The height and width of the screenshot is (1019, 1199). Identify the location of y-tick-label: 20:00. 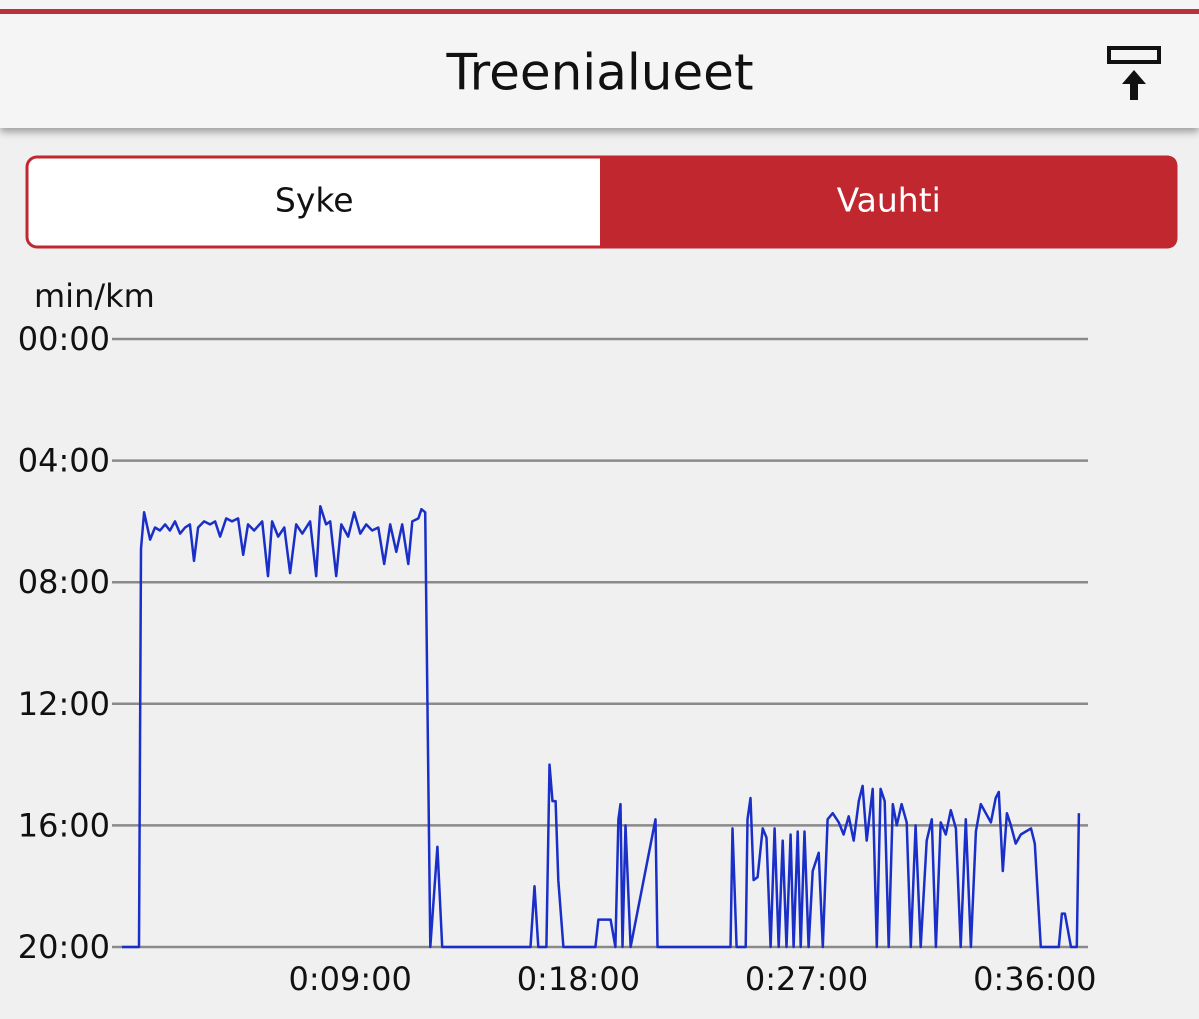
(64, 947).